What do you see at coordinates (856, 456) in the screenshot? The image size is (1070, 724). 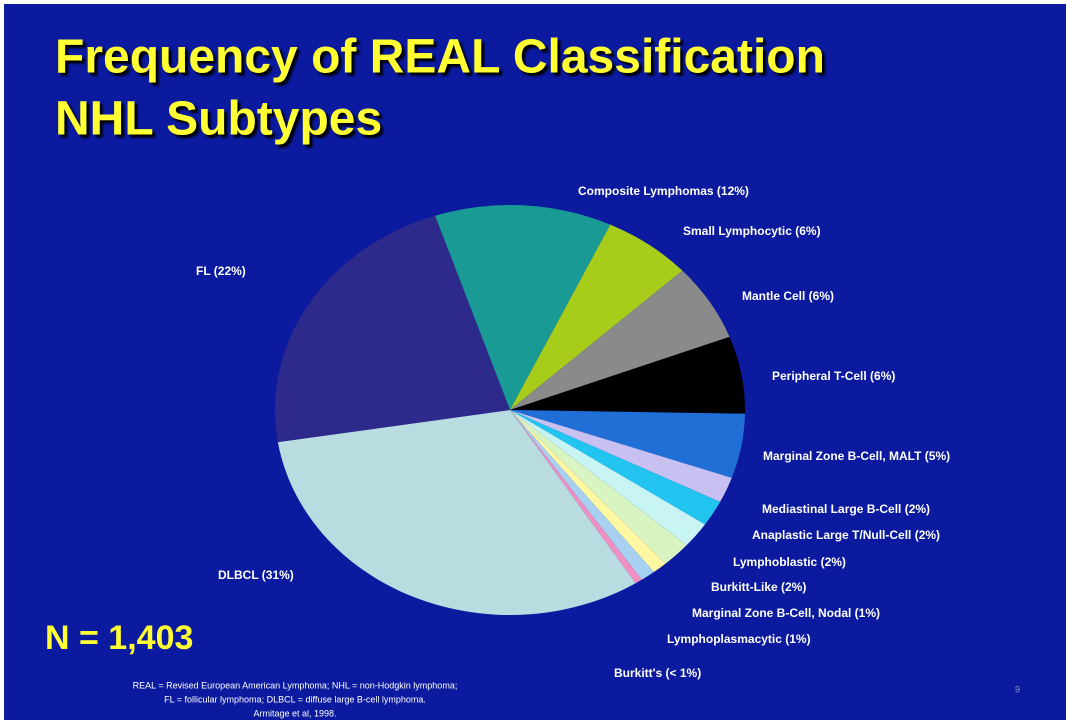 I see `slice-label: Marginal Zone B-Cell, MALT (5%)` at bounding box center [856, 456].